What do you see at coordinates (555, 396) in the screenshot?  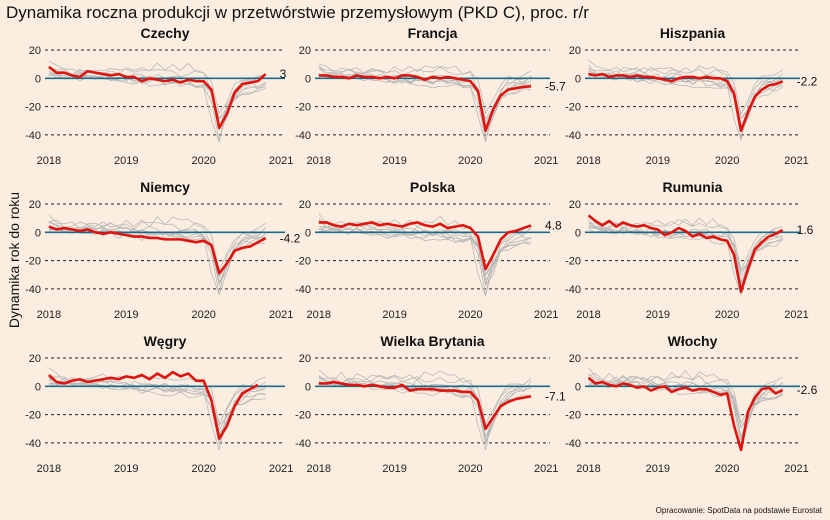 I see `end-value-label: -7.1` at bounding box center [555, 396].